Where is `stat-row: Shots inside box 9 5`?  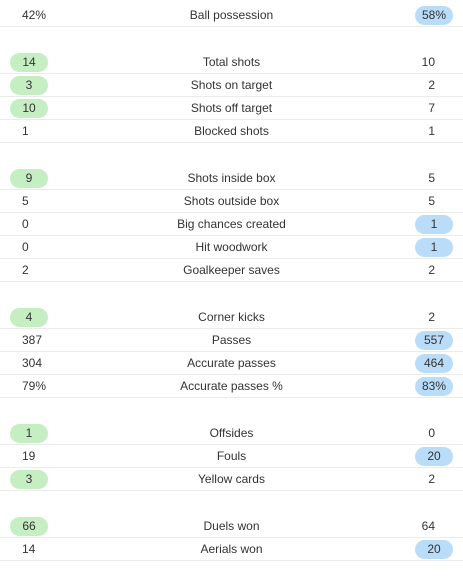 stat-row: Shots inside box 9 5 is located at coordinates (231, 178).